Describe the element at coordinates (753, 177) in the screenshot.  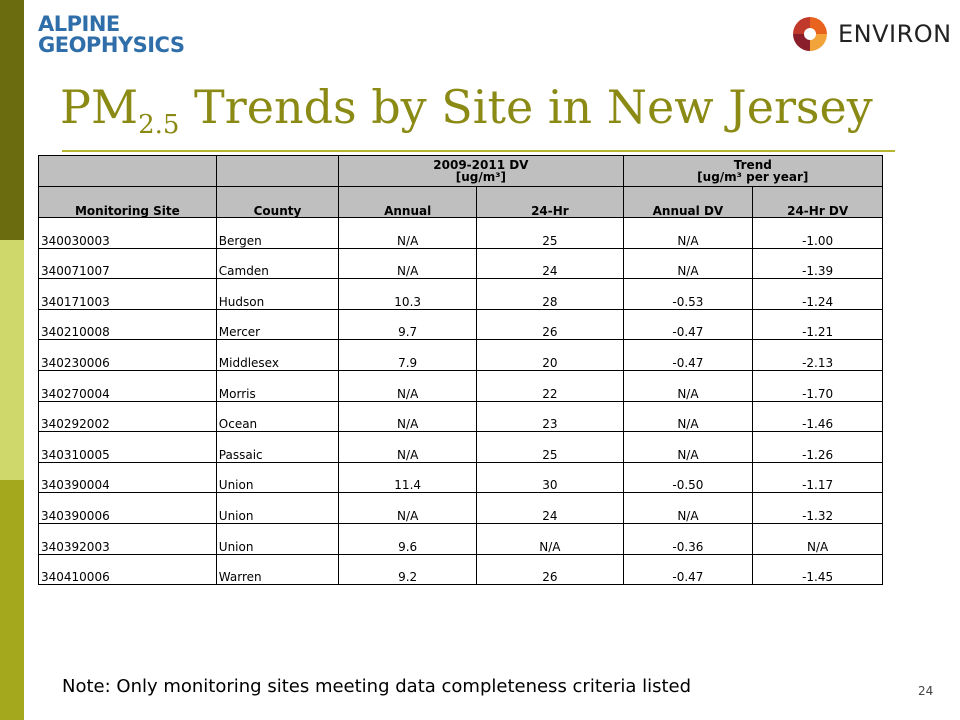
I see `header-trend-unit: [ug/m³ per year]` at that location.